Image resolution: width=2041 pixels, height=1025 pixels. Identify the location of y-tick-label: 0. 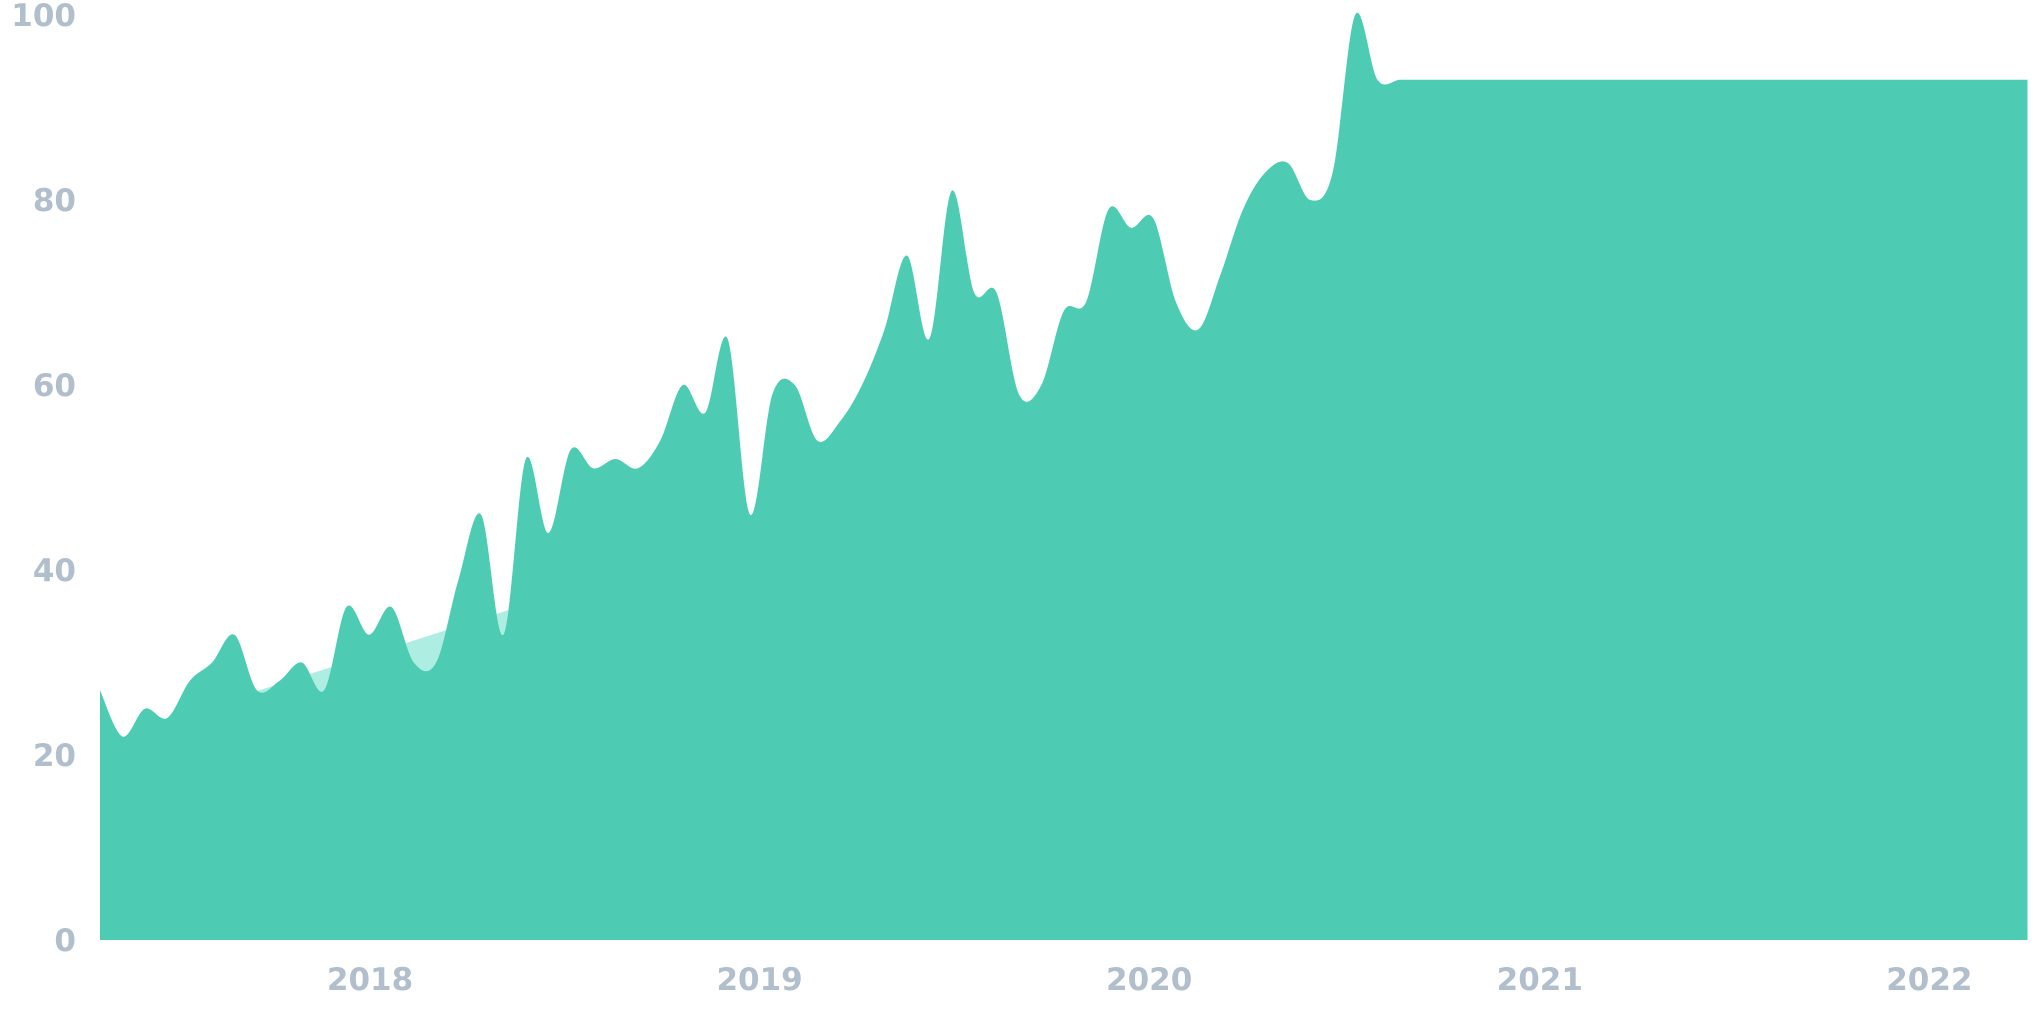
(65, 941).